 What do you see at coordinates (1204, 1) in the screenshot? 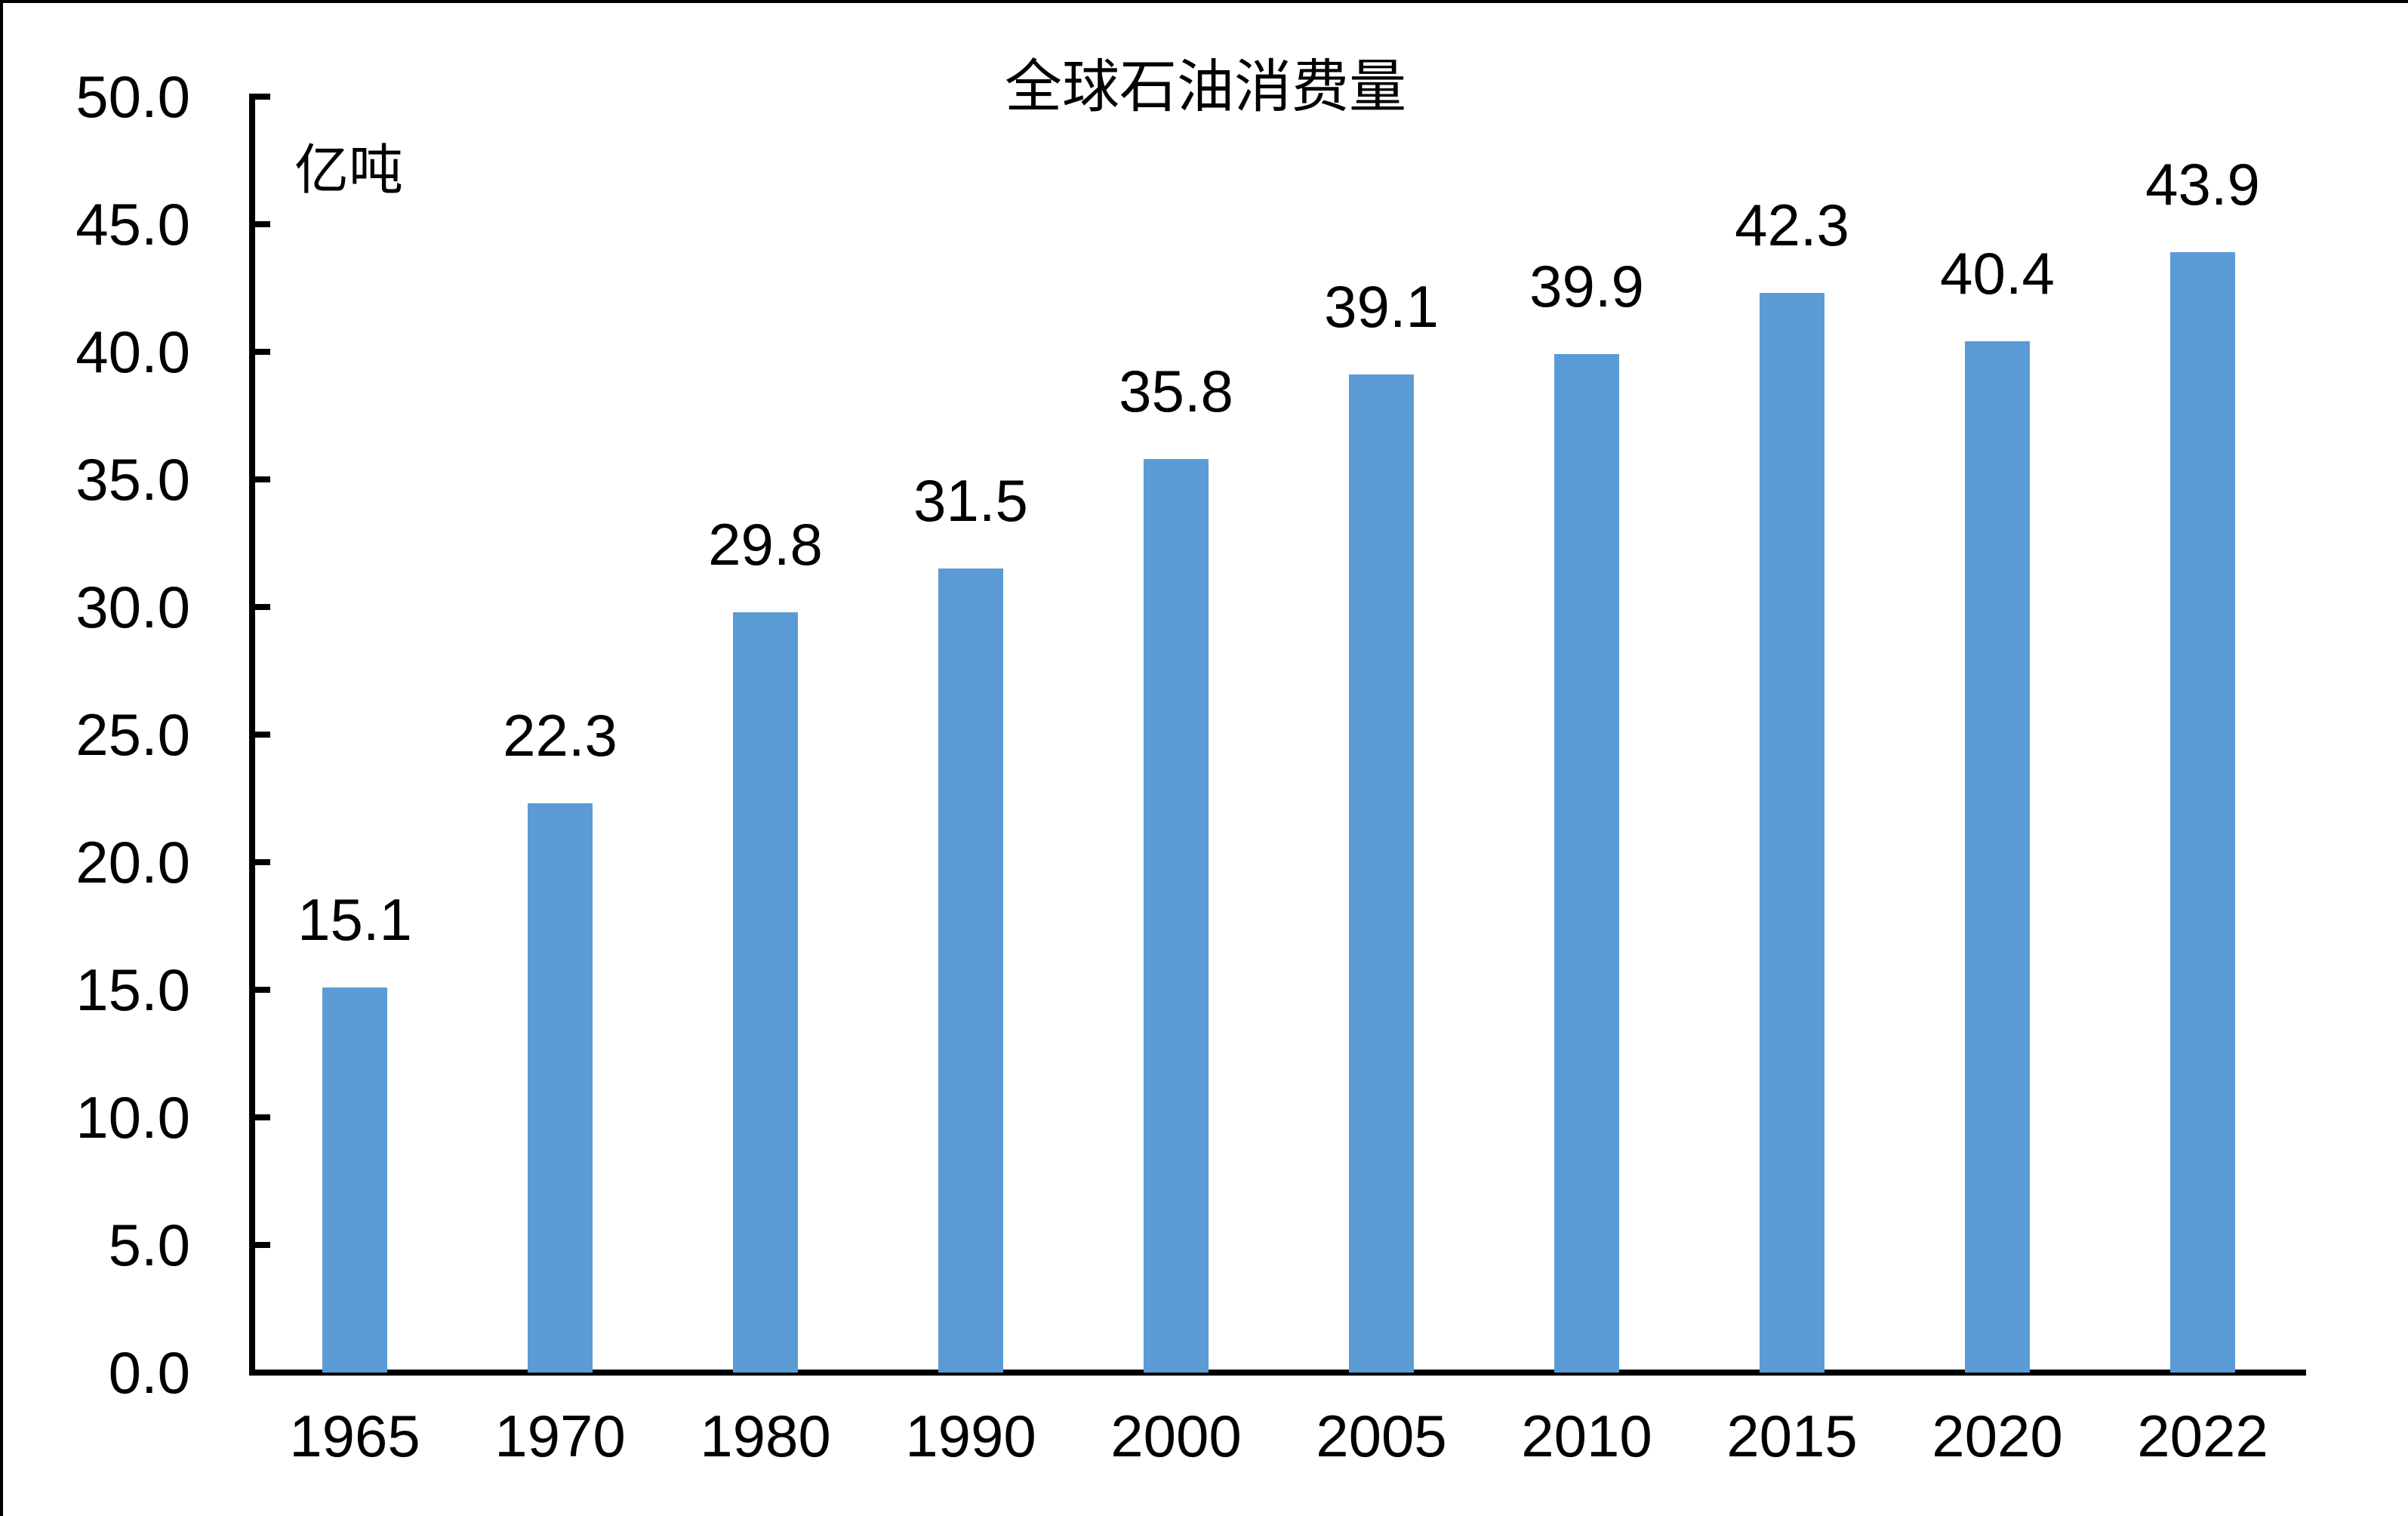
I see `page-top-border` at bounding box center [1204, 1].